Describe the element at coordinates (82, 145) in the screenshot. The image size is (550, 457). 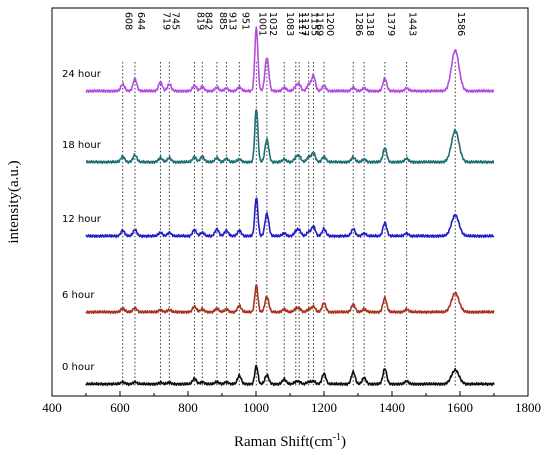
I see `series-label-18-hour: 18 hour` at that location.